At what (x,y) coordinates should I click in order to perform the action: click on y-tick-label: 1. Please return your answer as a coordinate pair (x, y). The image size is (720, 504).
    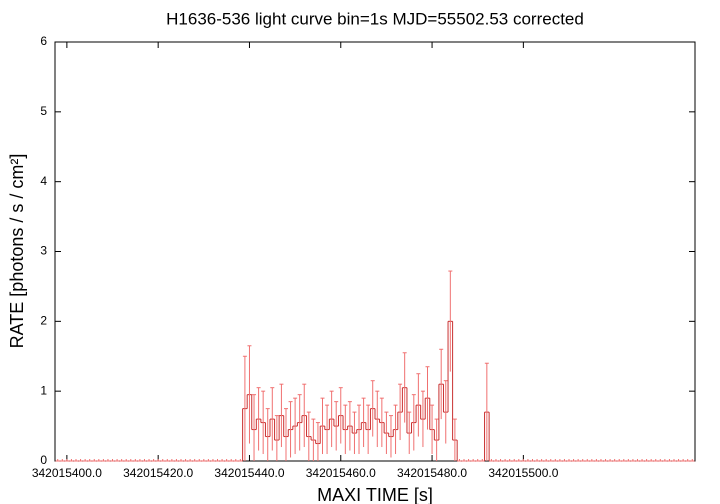
    Looking at the image, I should click on (43, 390).